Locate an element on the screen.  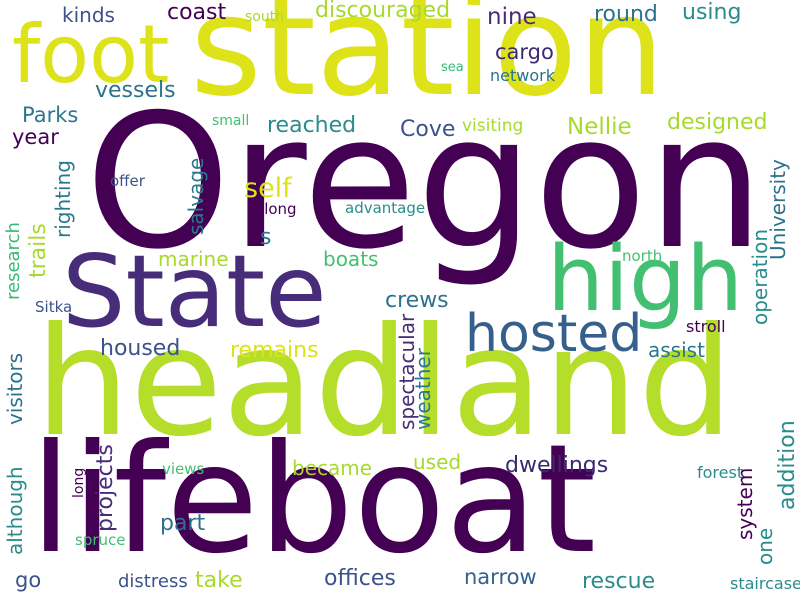
word-go: one is located at coordinates (765, 546).